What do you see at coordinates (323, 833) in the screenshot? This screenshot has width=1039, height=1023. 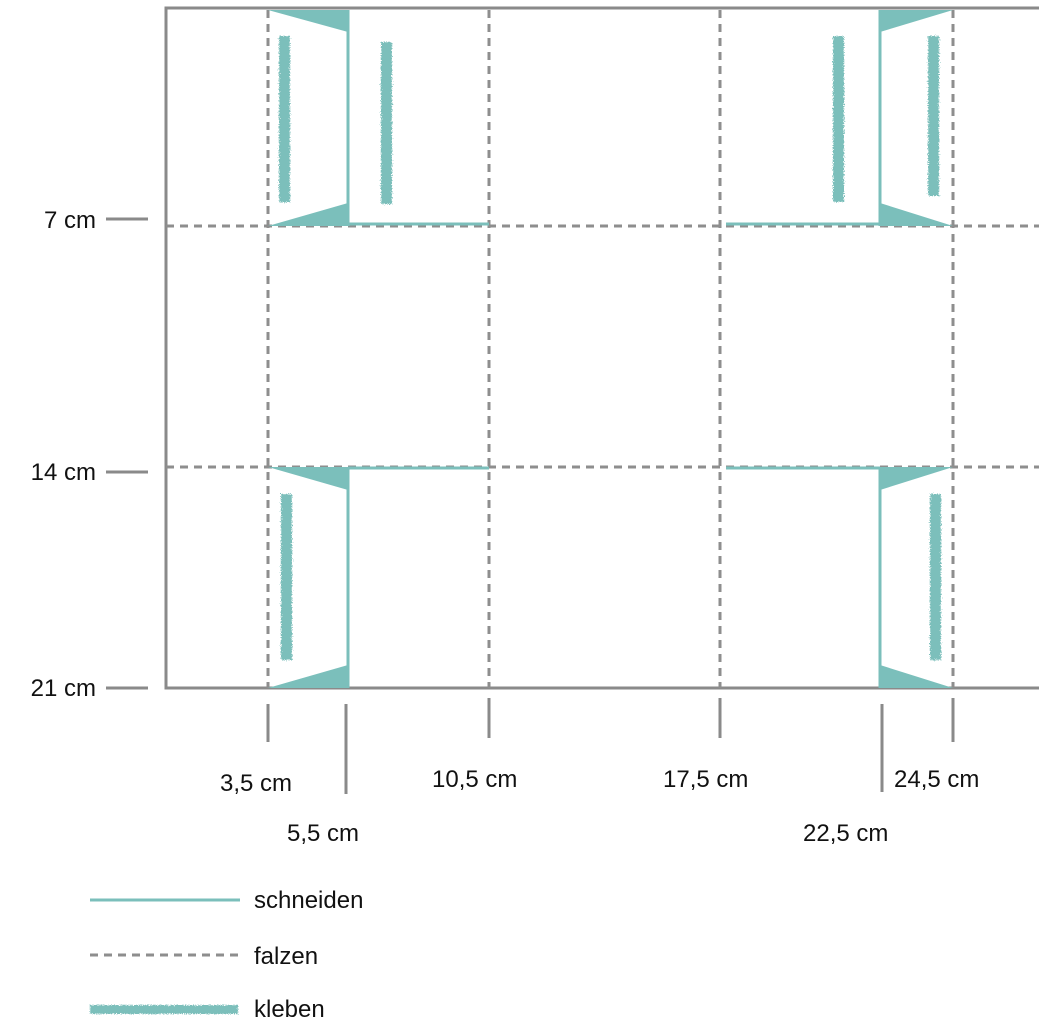 I see `x-label-5-5cm: 5,5 cm` at bounding box center [323, 833].